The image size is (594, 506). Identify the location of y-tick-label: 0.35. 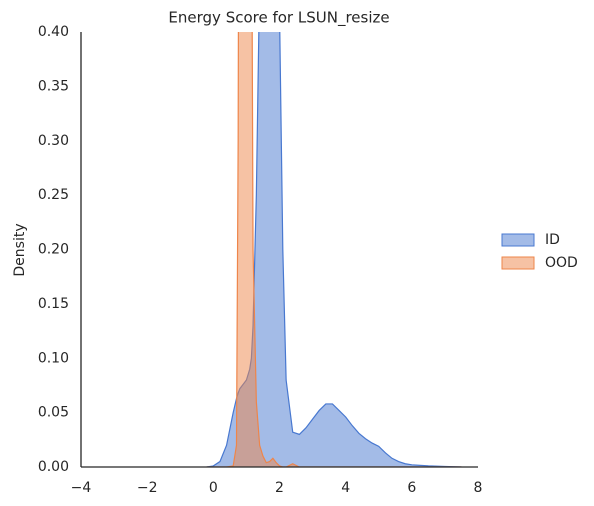
(53, 86).